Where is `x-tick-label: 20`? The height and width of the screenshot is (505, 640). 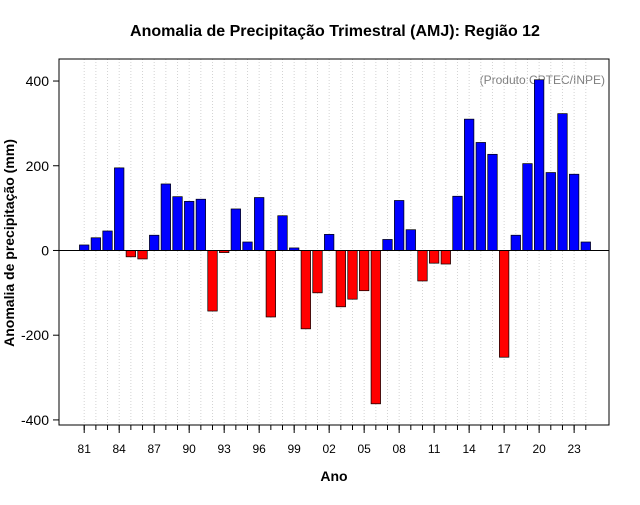 x-tick-label: 20 is located at coordinates (539, 449).